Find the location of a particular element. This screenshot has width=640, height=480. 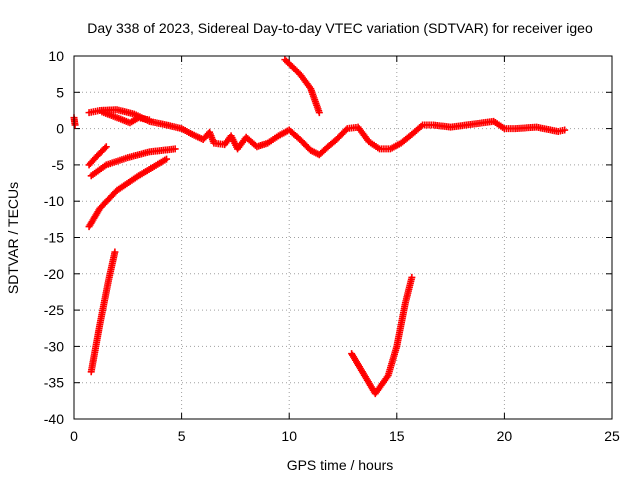

x-tick-label: 0 is located at coordinates (74, 436).